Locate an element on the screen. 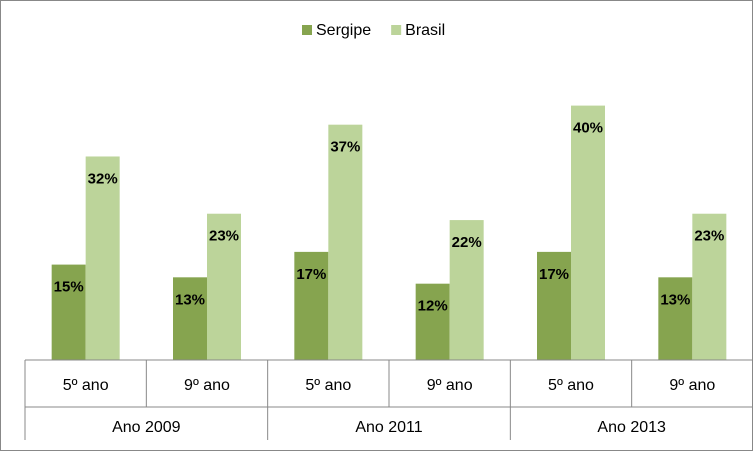 The height and width of the screenshot is (451, 753). x-group-label: Ano 2013 is located at coordinates (631, 427).